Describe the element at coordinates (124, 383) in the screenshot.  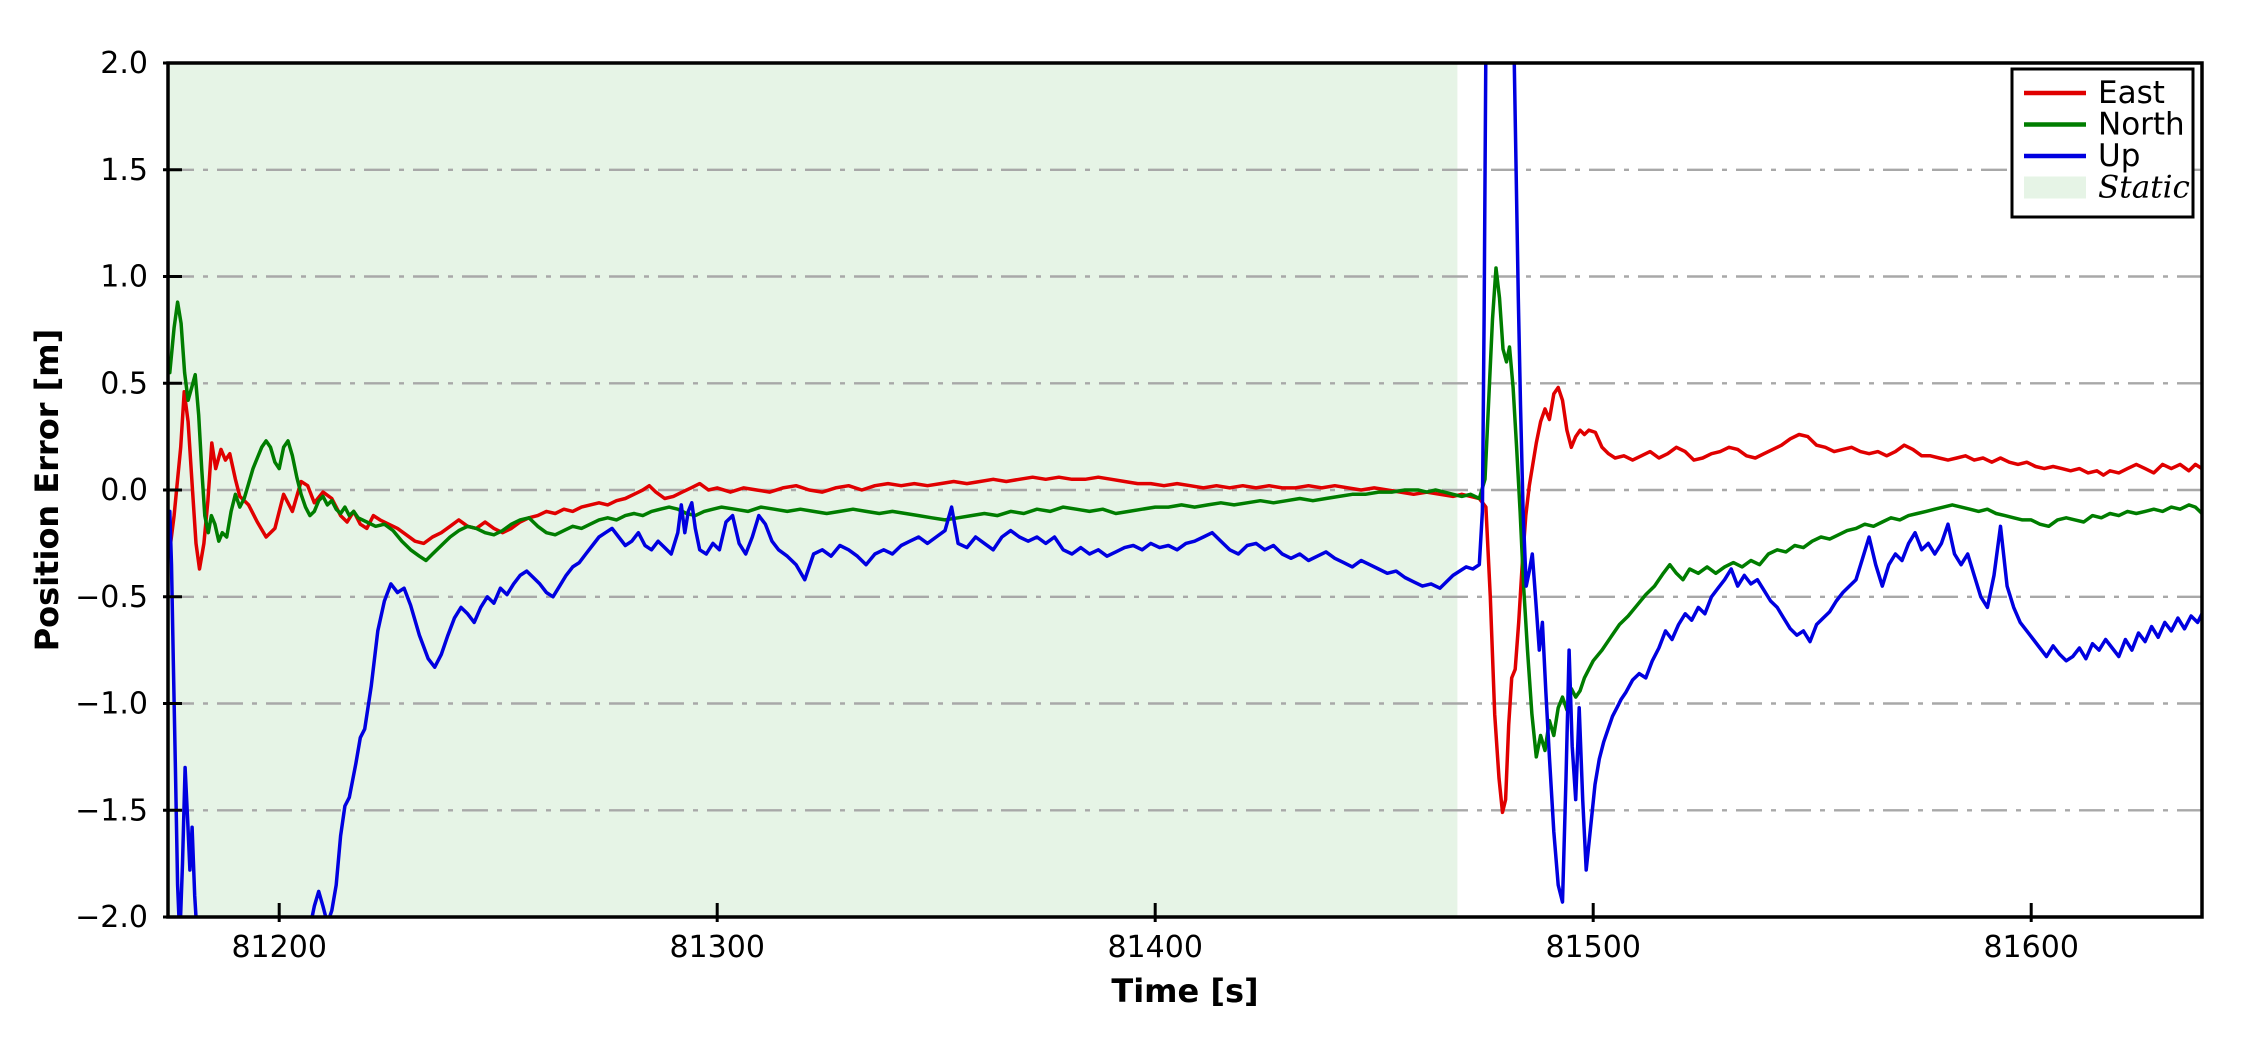
I see `y-tick-label-0.5: 0.5` at that location.